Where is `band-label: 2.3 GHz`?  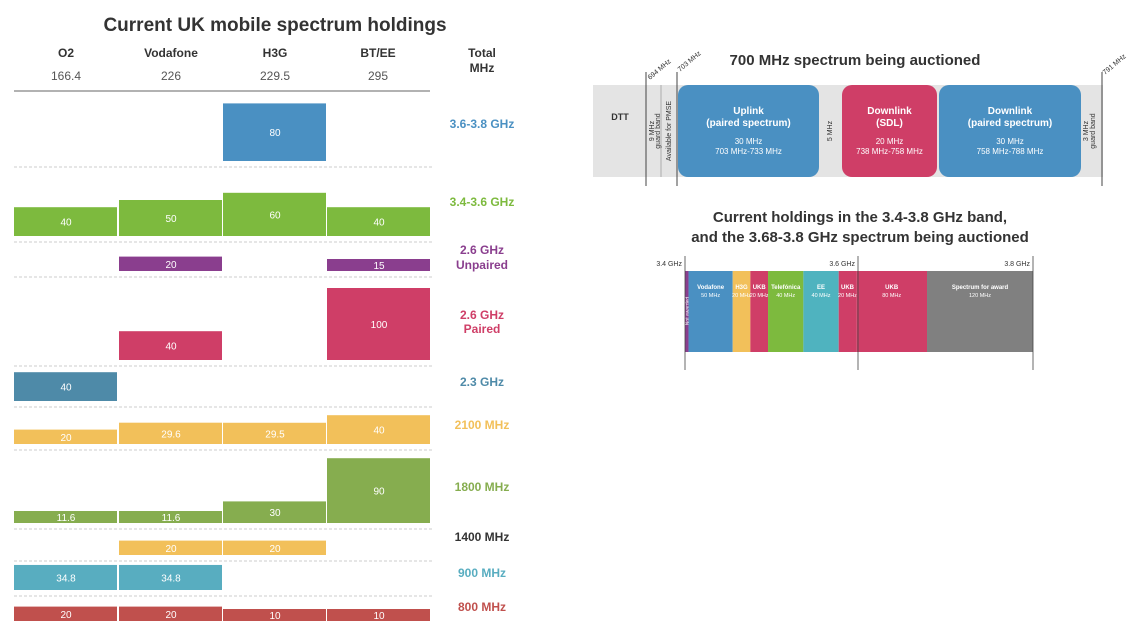
band-label: 2.3 GHz is located at coordinates (482, 382).